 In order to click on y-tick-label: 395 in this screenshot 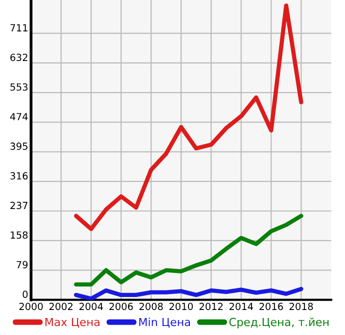, I will do `click(19, 146)`.